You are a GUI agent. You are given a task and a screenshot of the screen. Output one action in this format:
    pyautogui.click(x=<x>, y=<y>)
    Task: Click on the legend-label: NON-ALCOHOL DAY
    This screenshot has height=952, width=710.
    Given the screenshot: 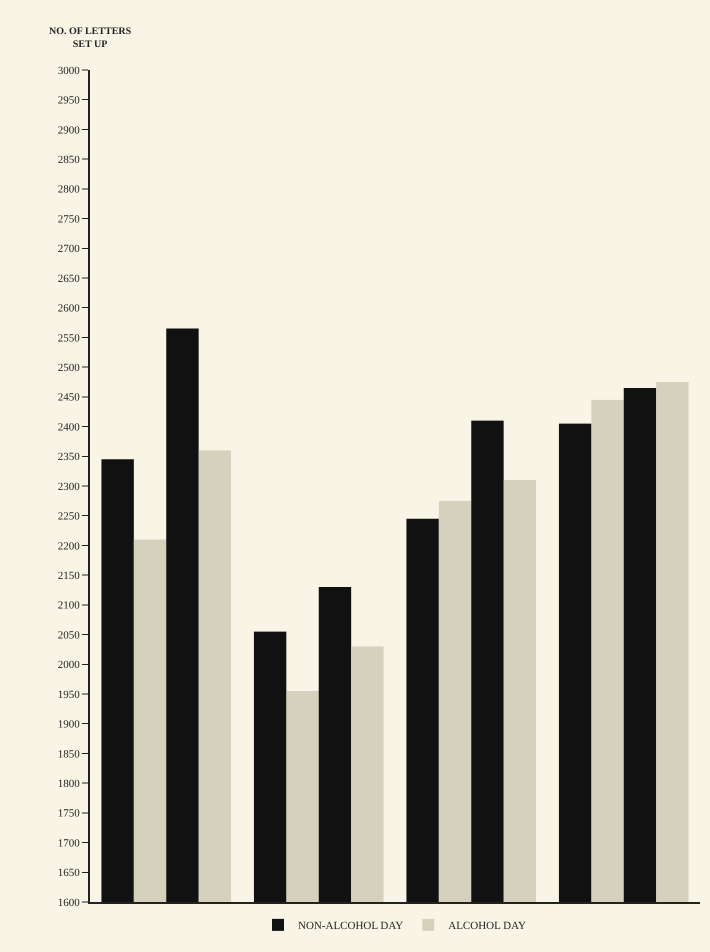 What is the action you would take?
    pyautogui.click(x=351, y=926)
    